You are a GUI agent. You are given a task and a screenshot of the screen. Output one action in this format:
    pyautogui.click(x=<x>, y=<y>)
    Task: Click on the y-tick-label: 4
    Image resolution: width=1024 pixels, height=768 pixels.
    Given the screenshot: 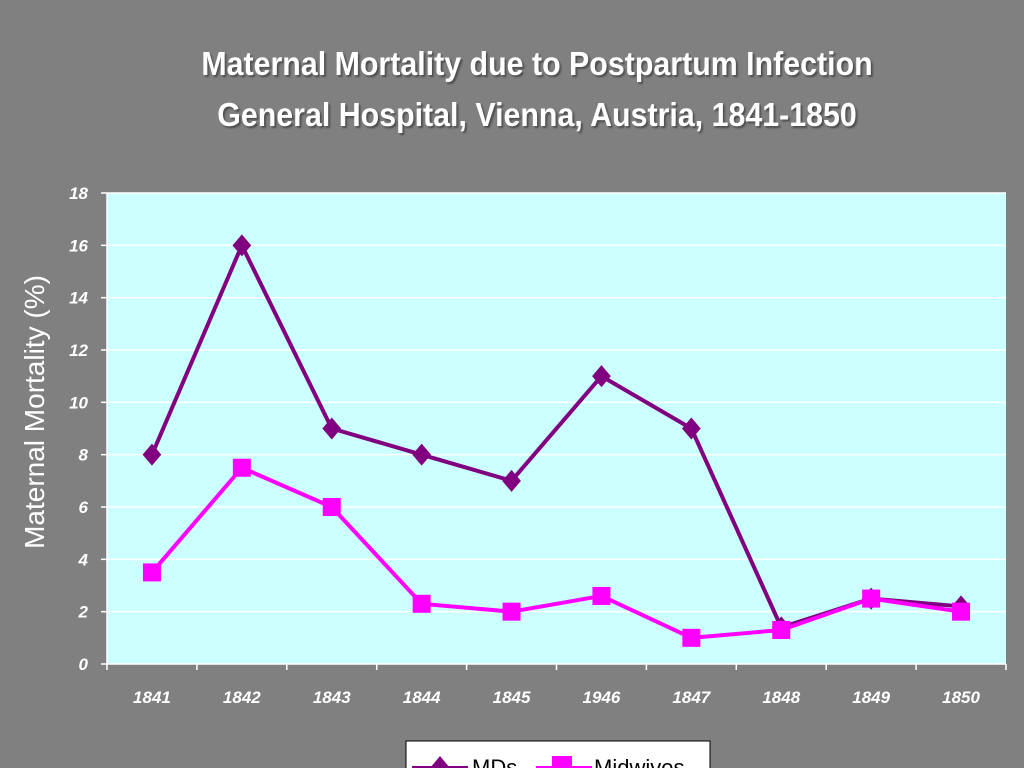 What is the action you would take?
    pyautogui.click(x=83, y=559)
    